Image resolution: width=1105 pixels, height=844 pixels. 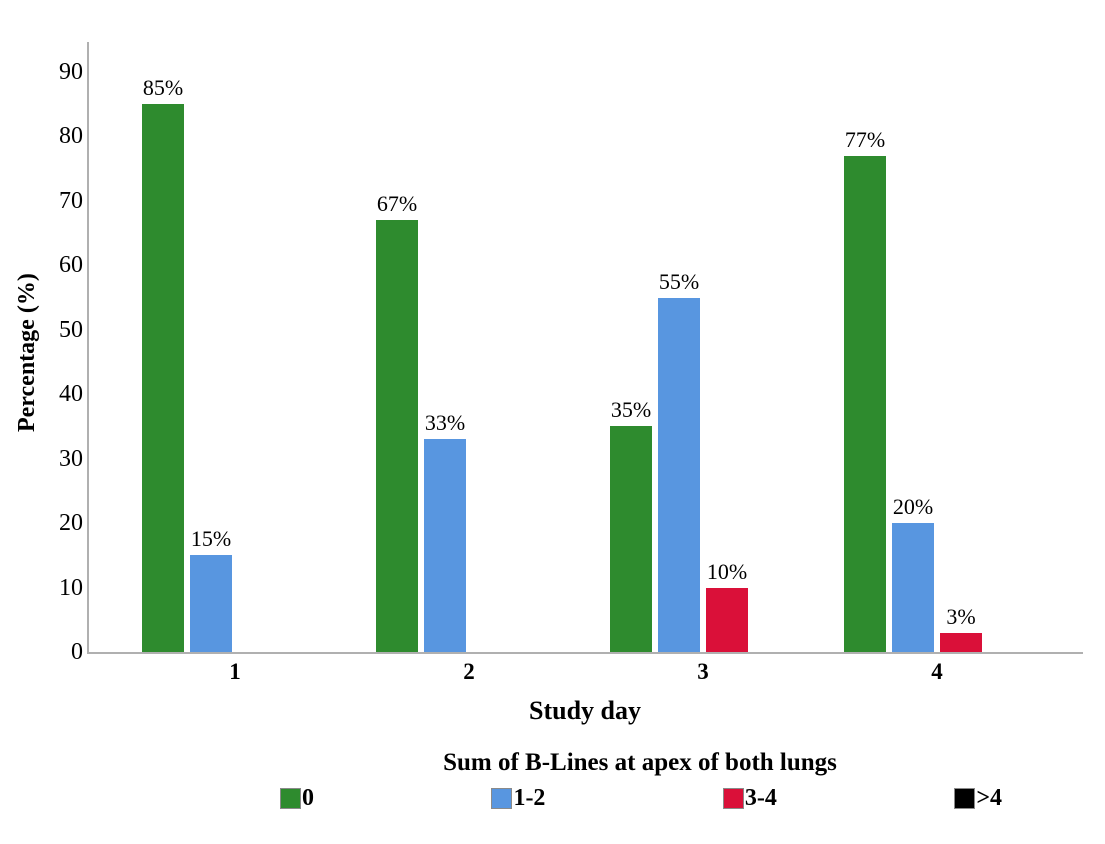 What do you see at coordinates (71, 72) in the screenshot?
I see `y-tick-label: 90` at bounding box center [71, 72].